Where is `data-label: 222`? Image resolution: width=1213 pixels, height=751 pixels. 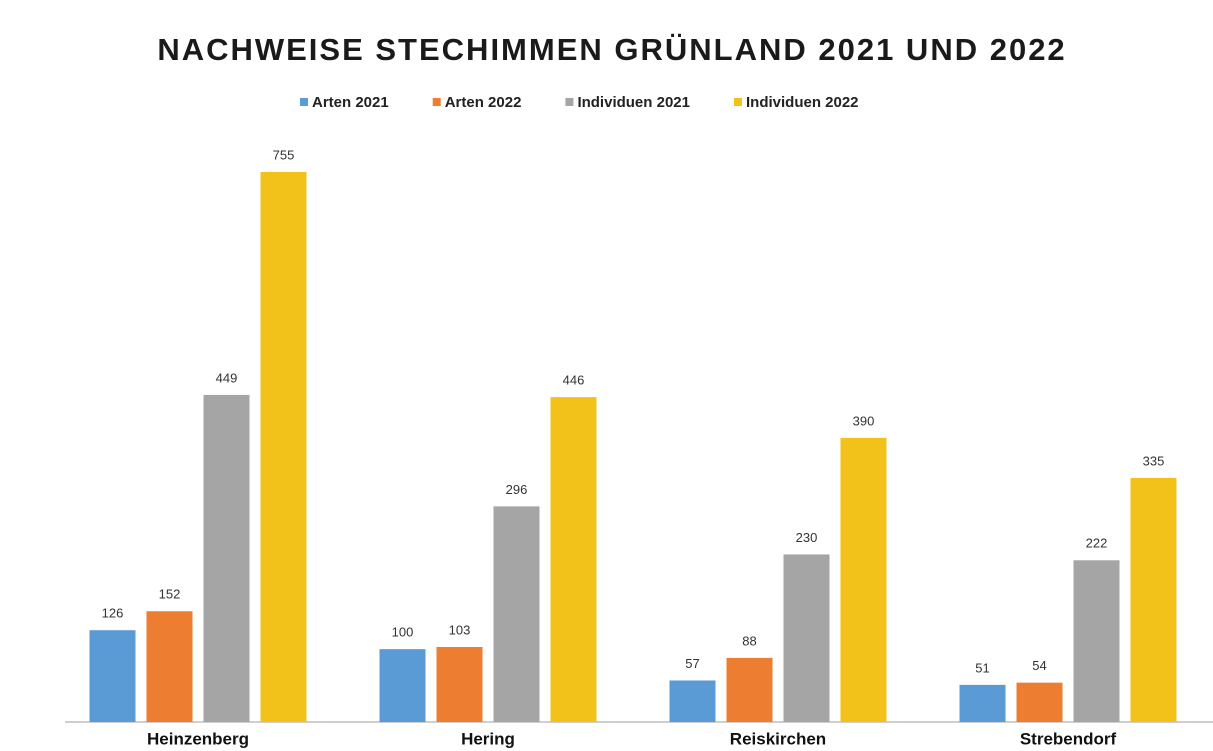
data-label: 222 is located at coordinates (1097, 543).